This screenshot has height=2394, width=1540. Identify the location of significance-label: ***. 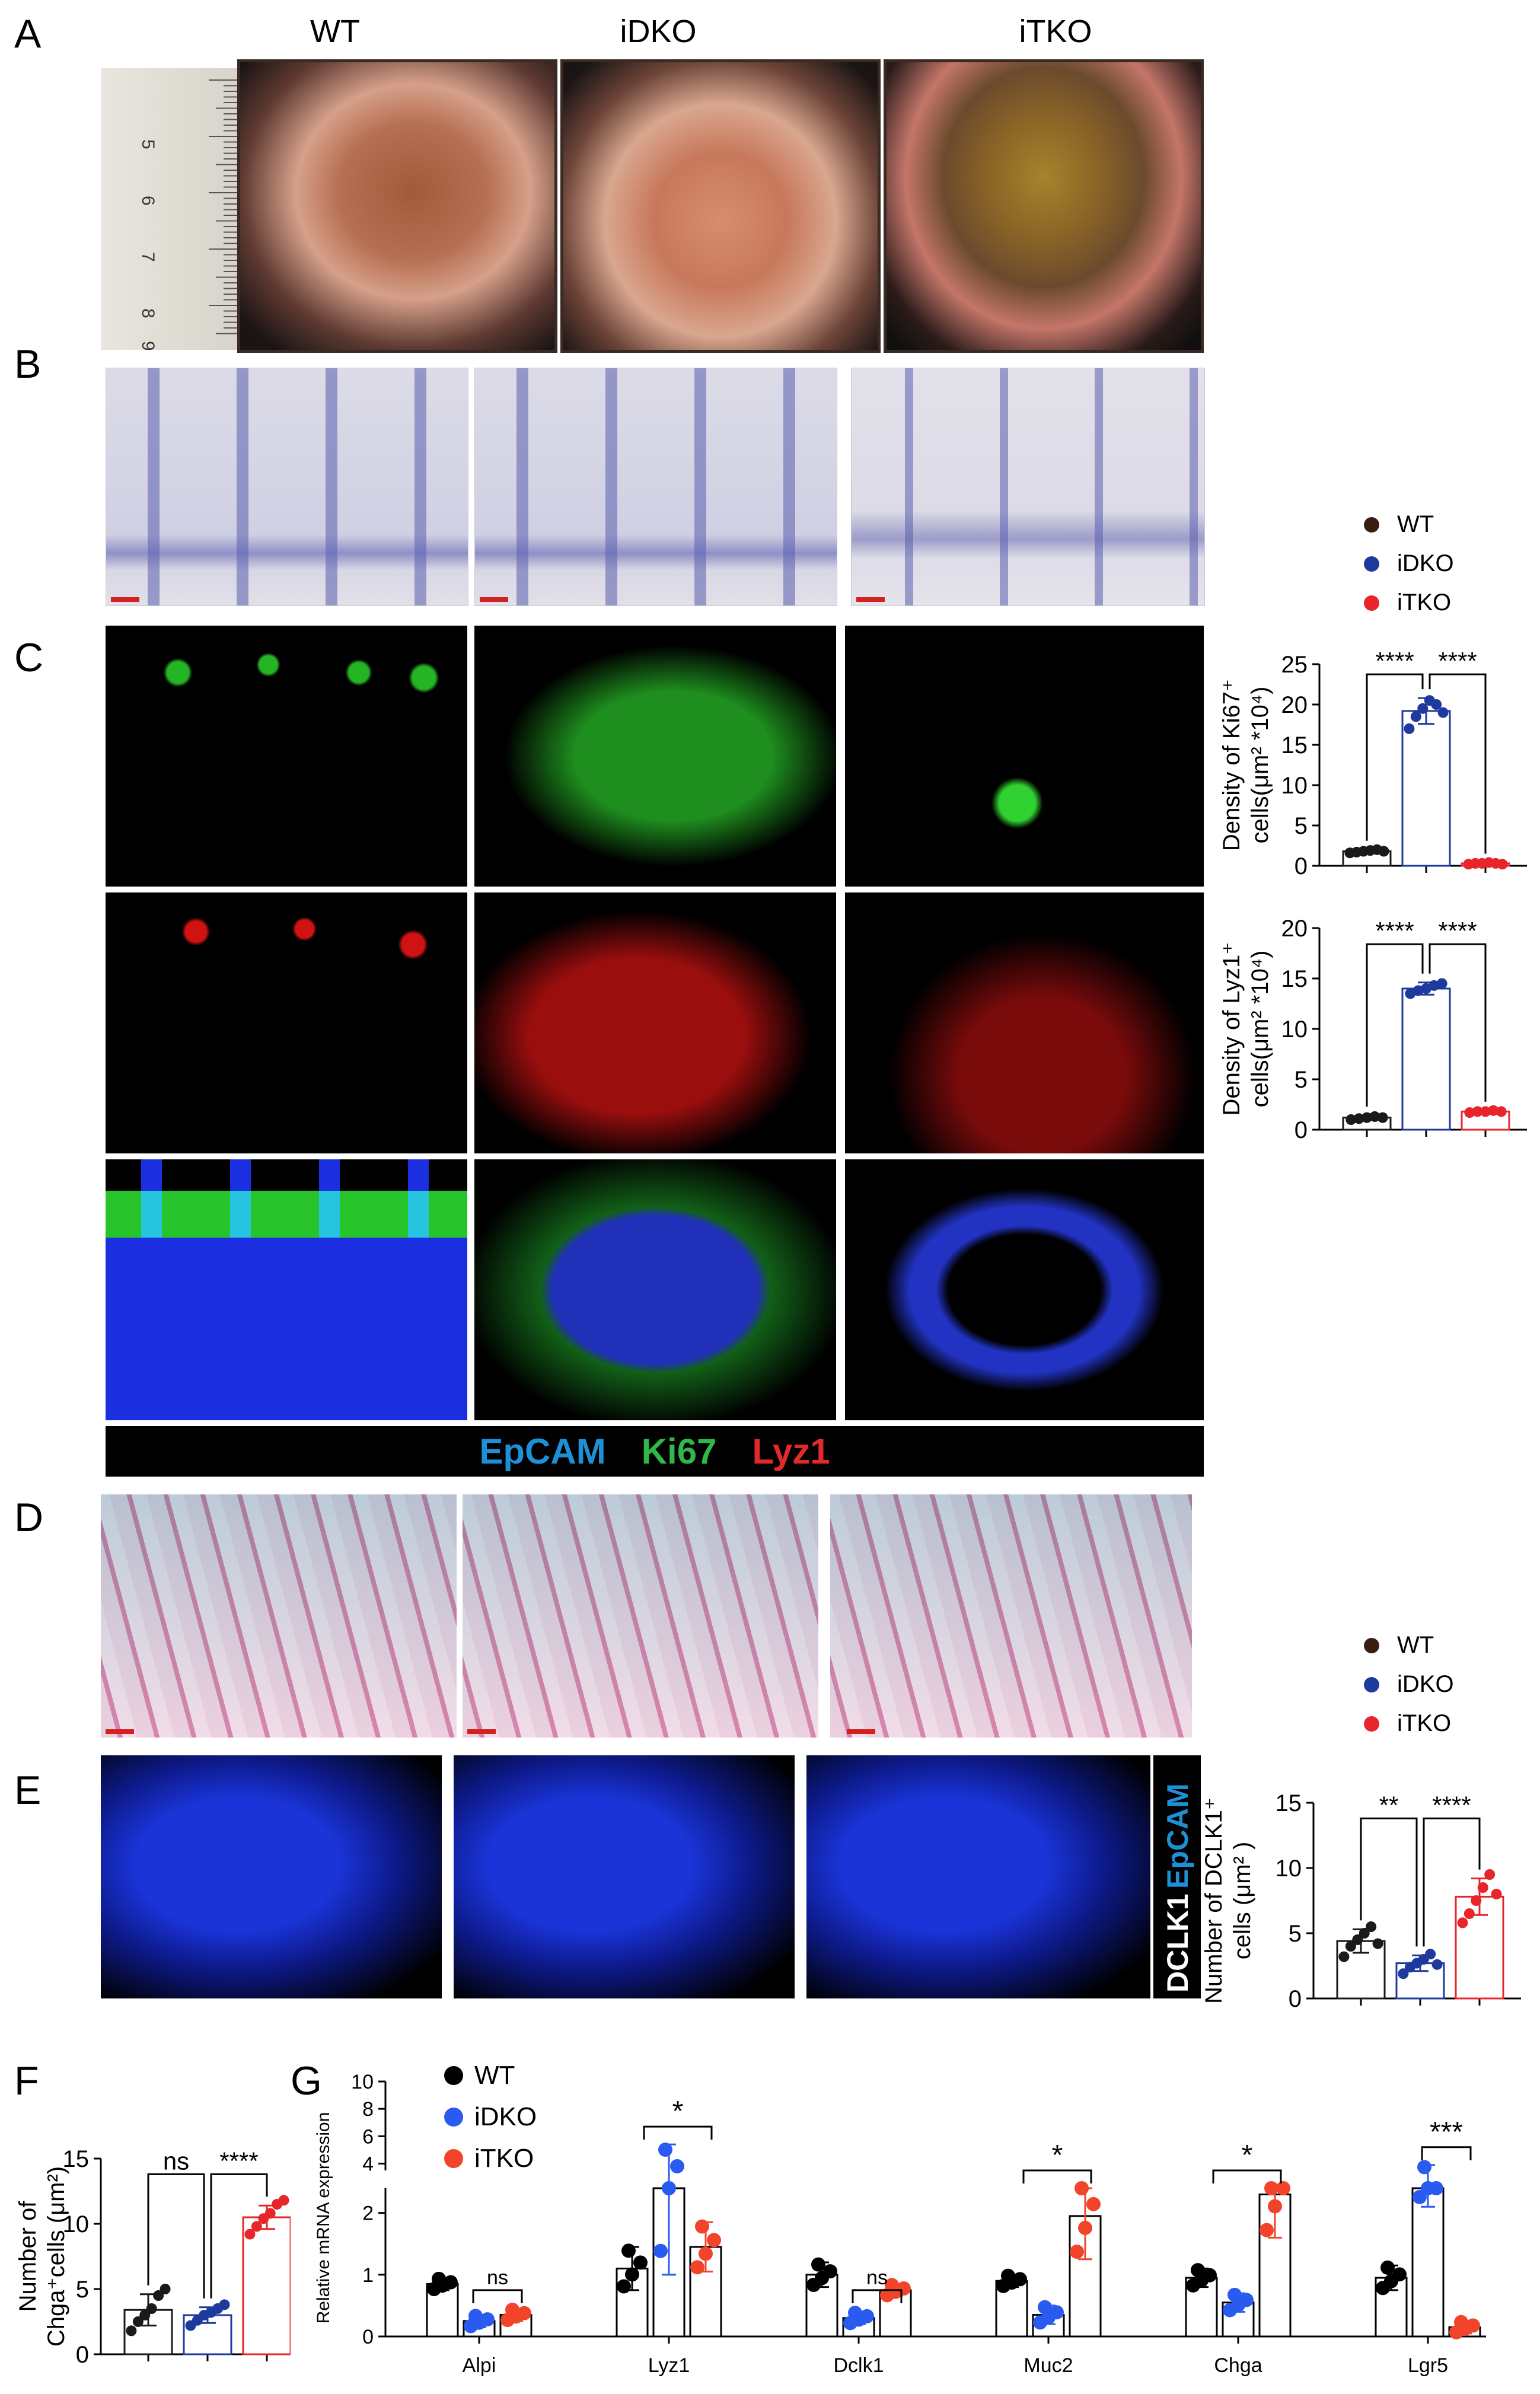
(1446, 2132).